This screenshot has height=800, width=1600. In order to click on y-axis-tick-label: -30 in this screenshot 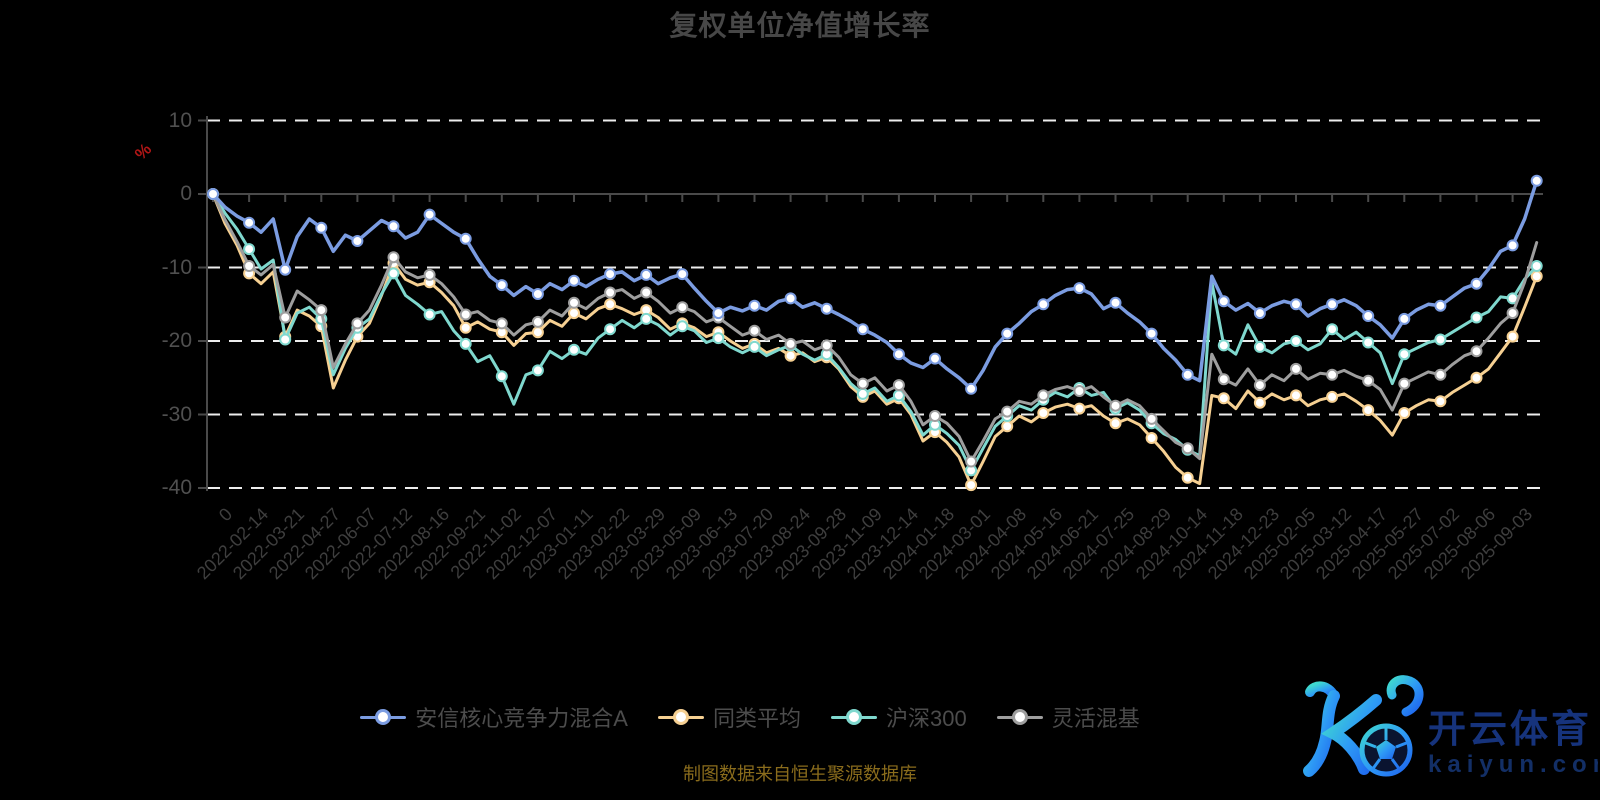, I will do `click(176, 414)`.